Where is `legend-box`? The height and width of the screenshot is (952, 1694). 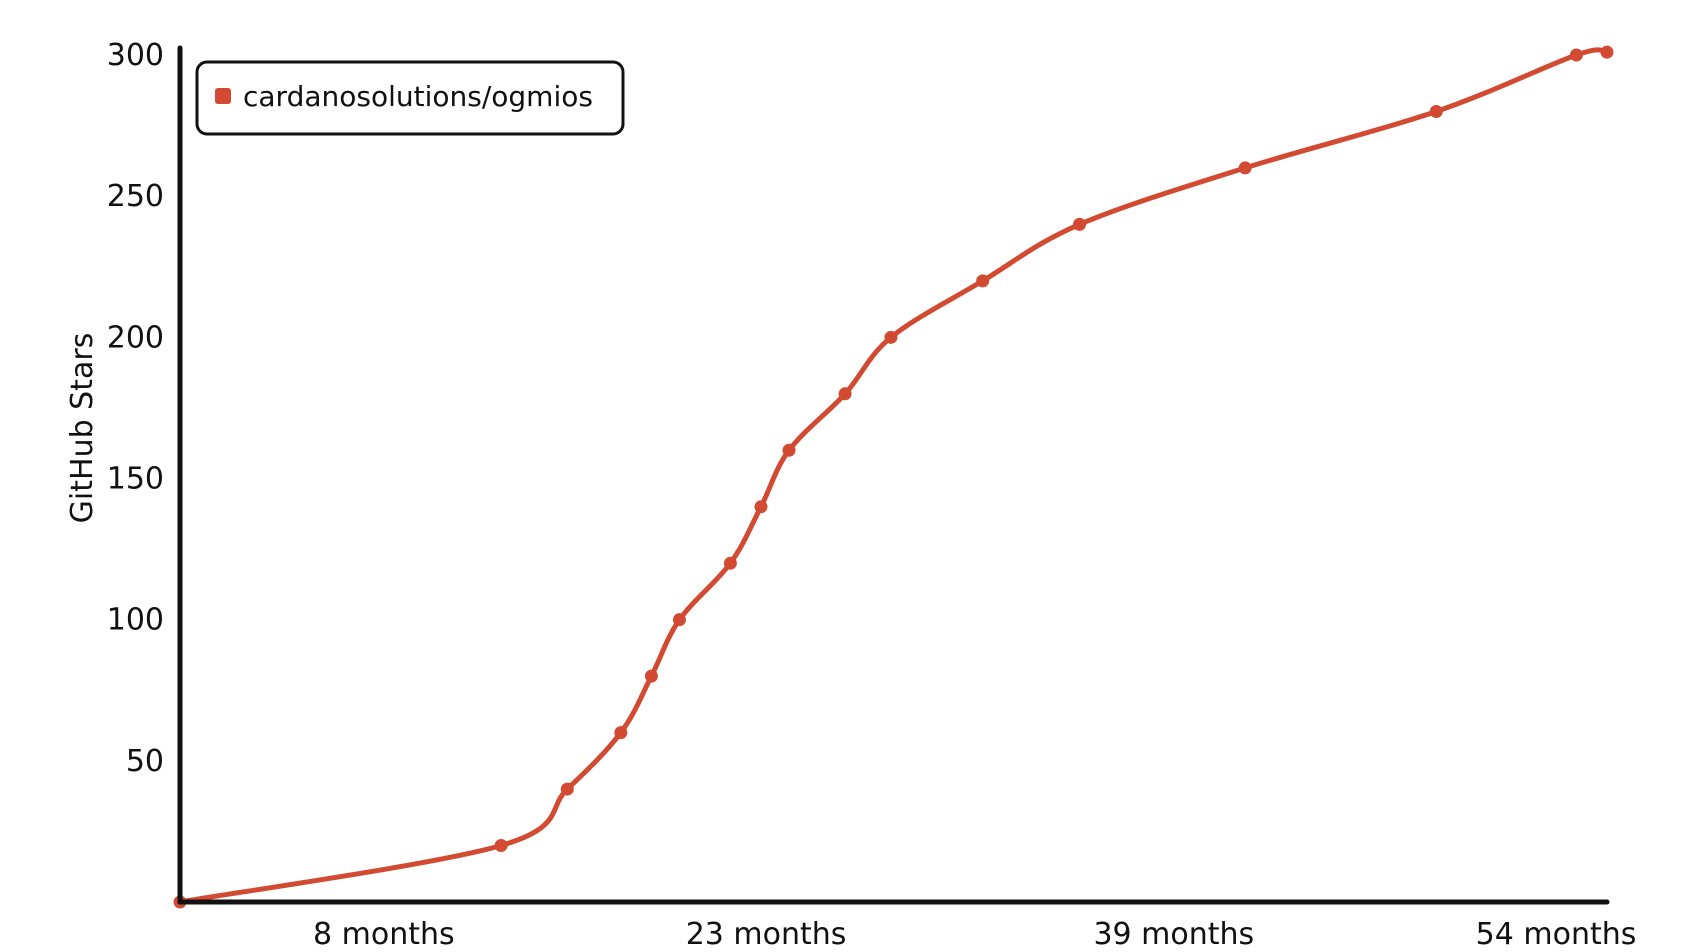 legend-box is located at coordinates (410, 98).